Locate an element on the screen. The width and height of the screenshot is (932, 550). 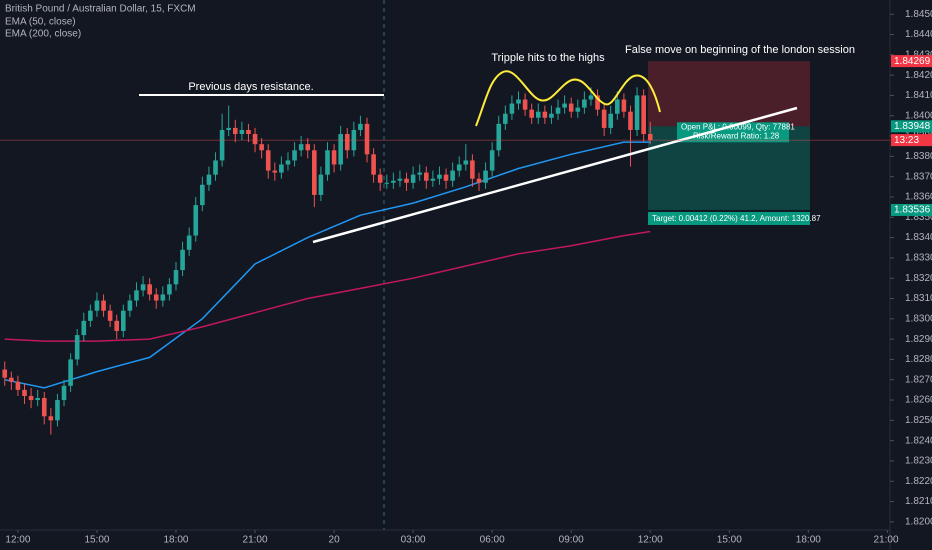
y-tick-label: 1.83100 is located at coordinates (918, 298).